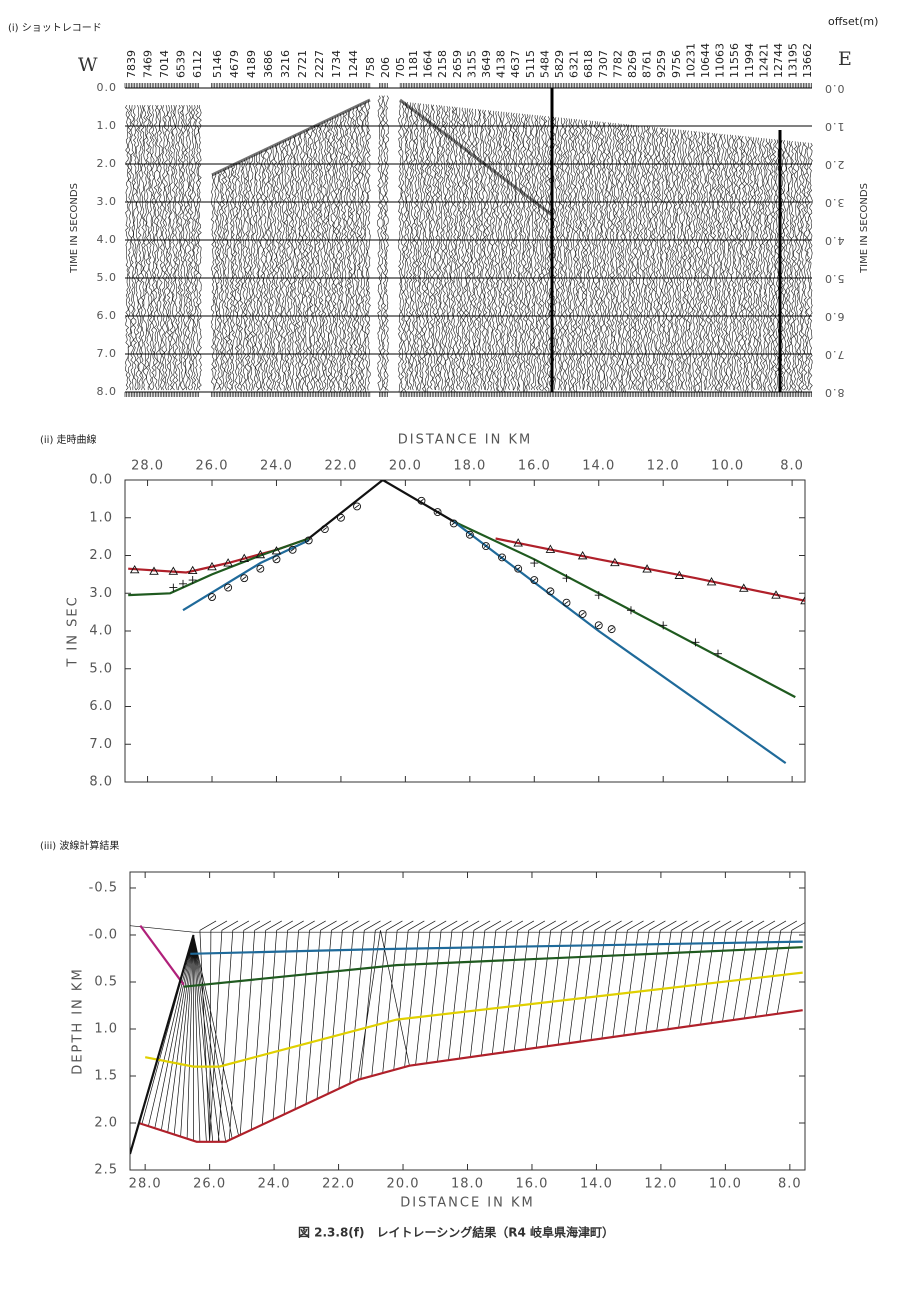 This screenshot has height=1290, width=912. I want to click on offset-label: 5829, so click(559, 64).